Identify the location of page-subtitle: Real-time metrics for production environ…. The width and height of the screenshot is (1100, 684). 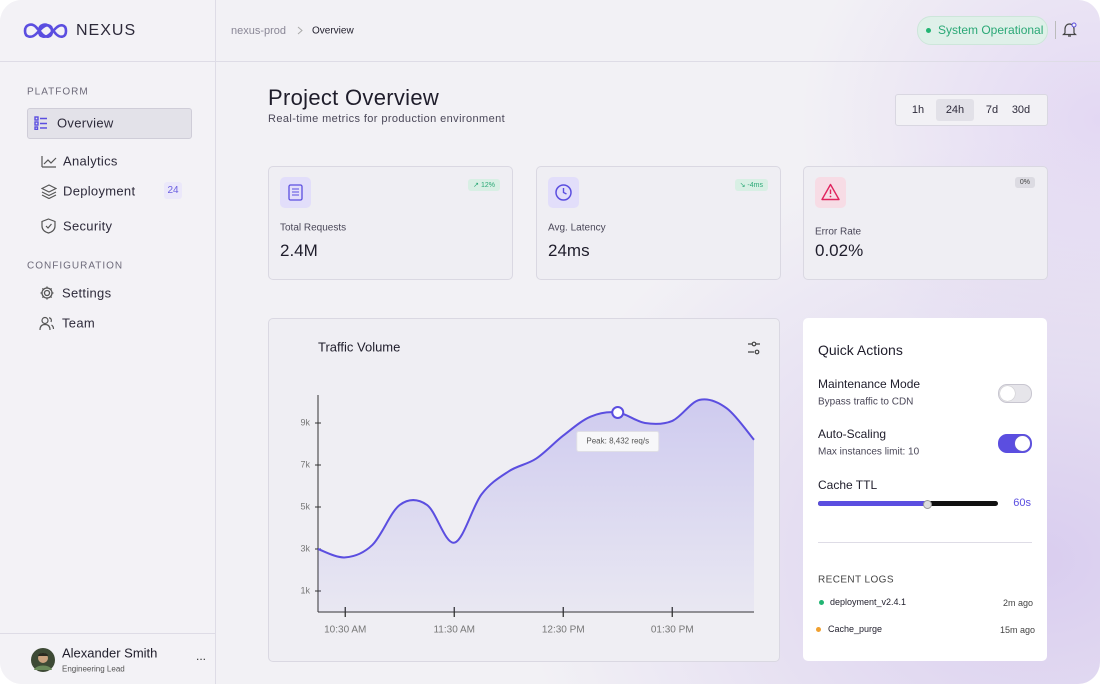
(387, 119).